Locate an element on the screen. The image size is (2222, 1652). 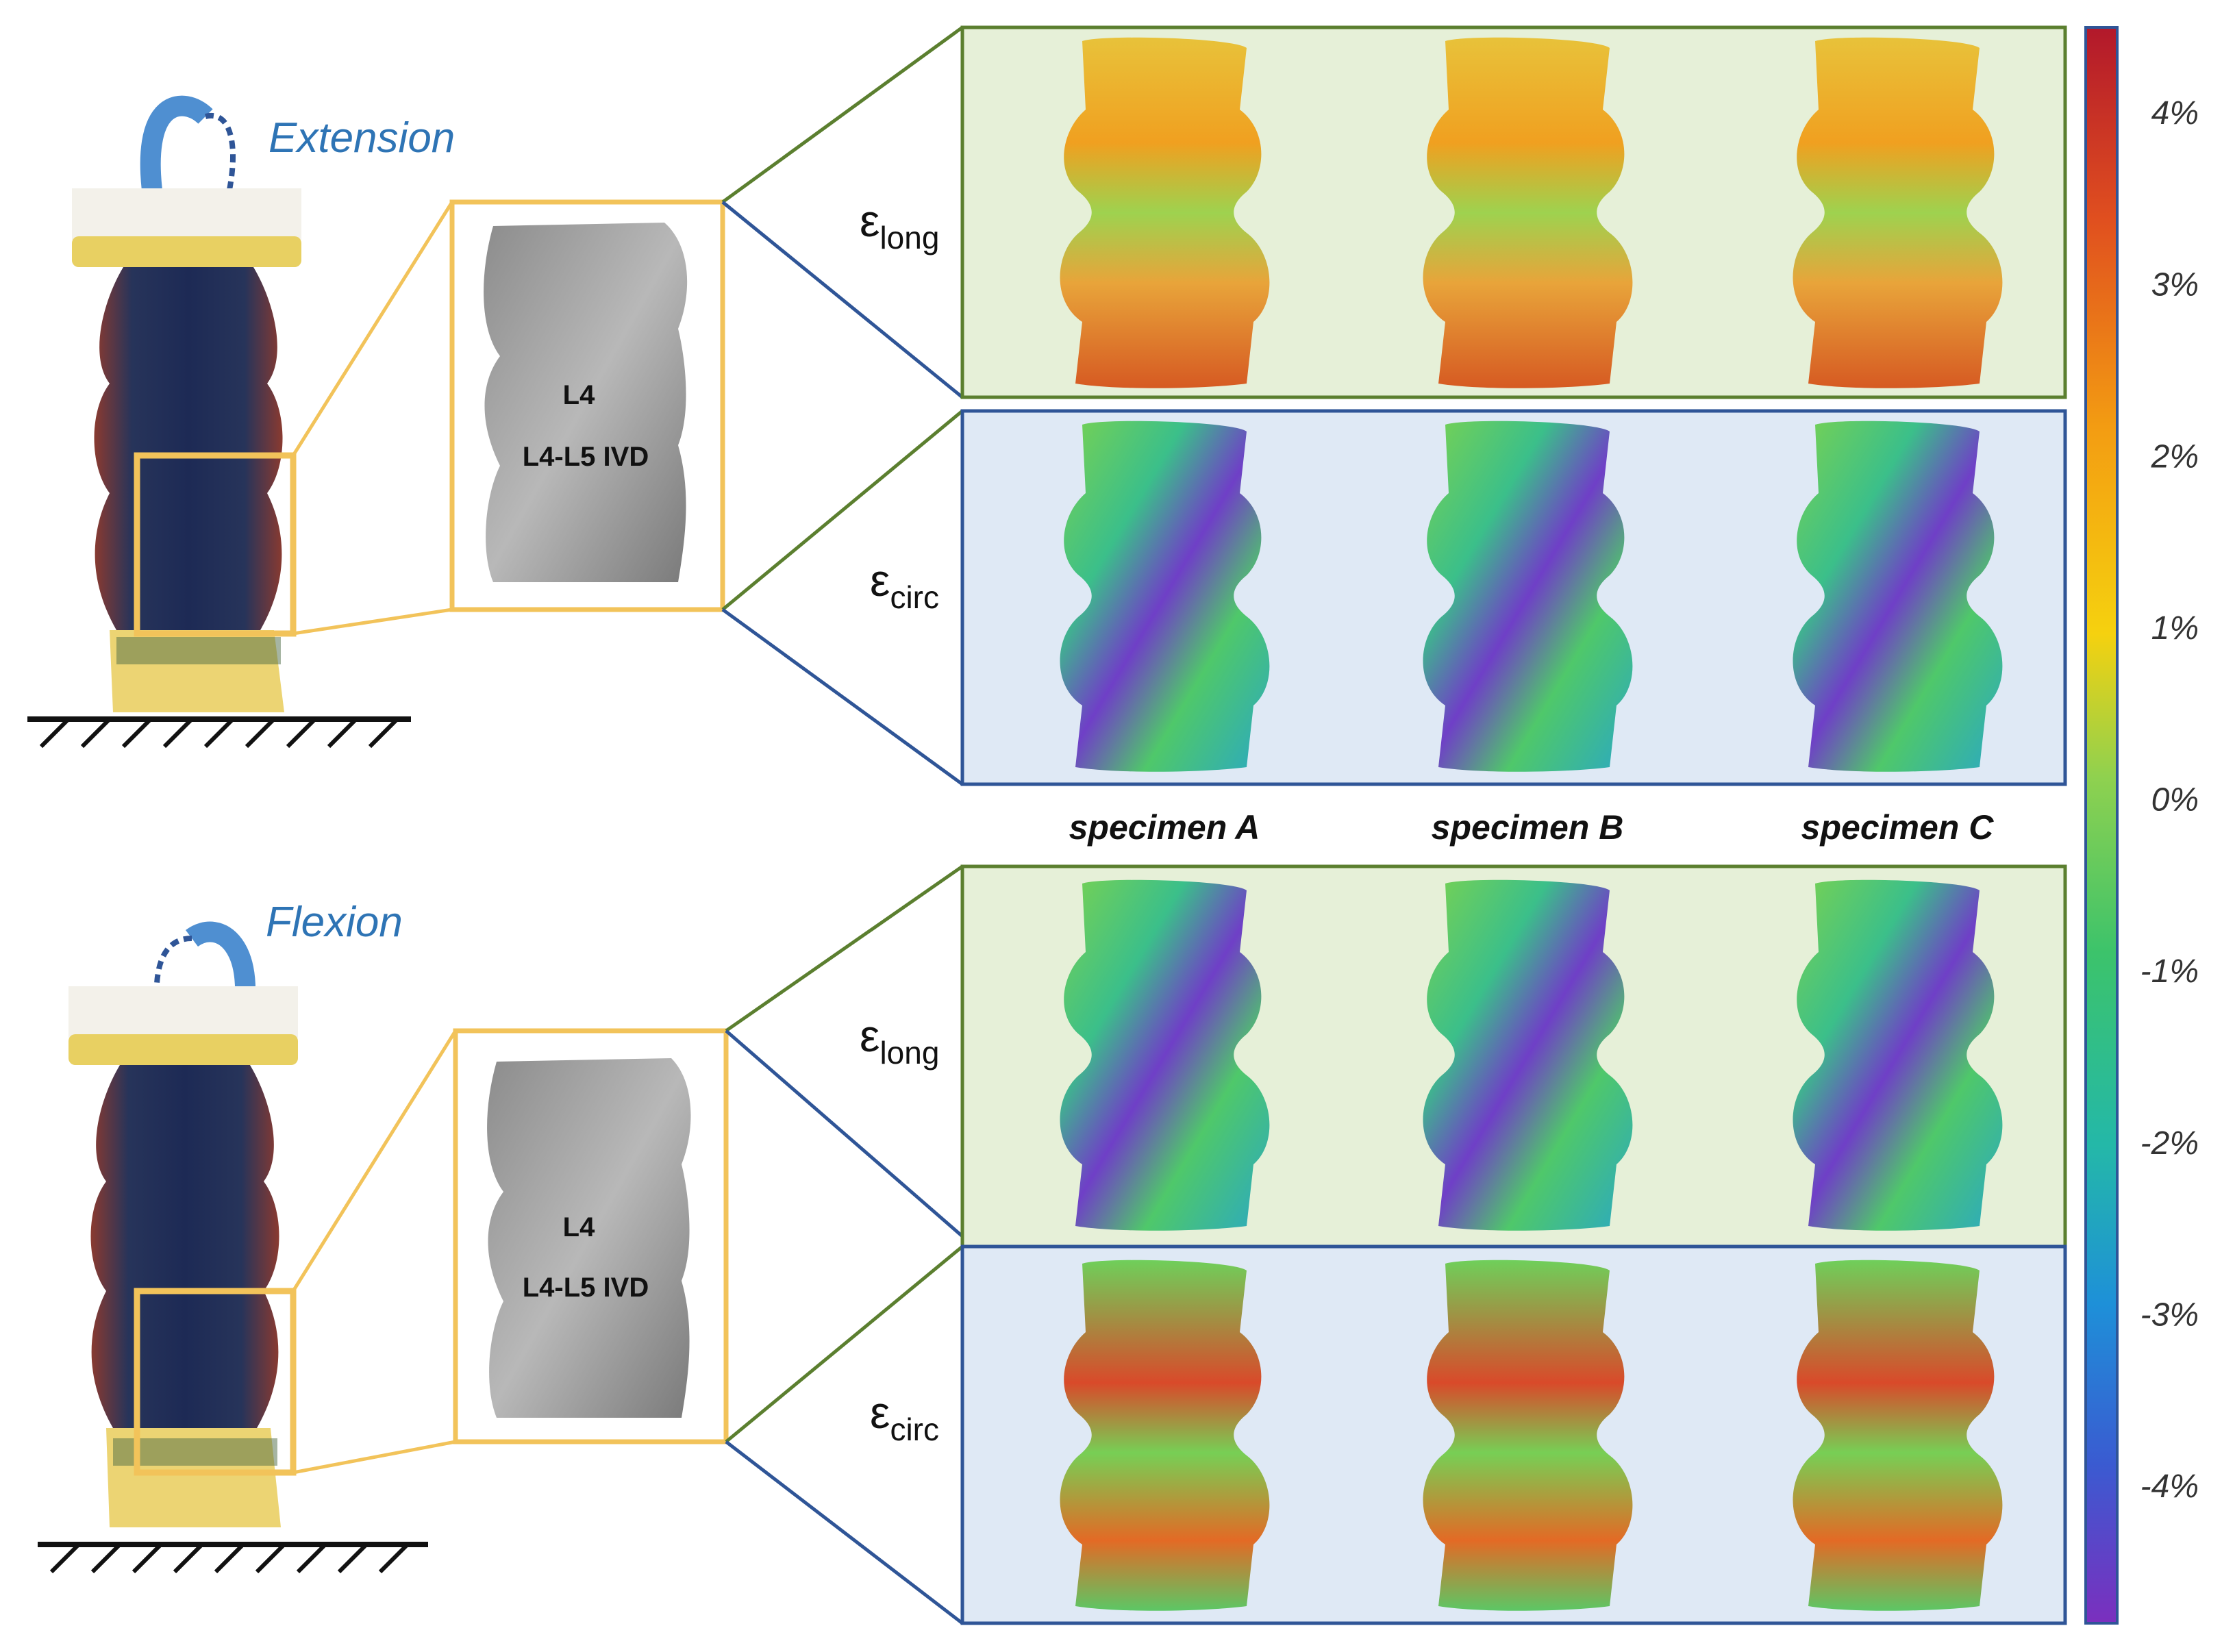
colorbar-tick-label: 3% is located at coordinates (2175, 285).